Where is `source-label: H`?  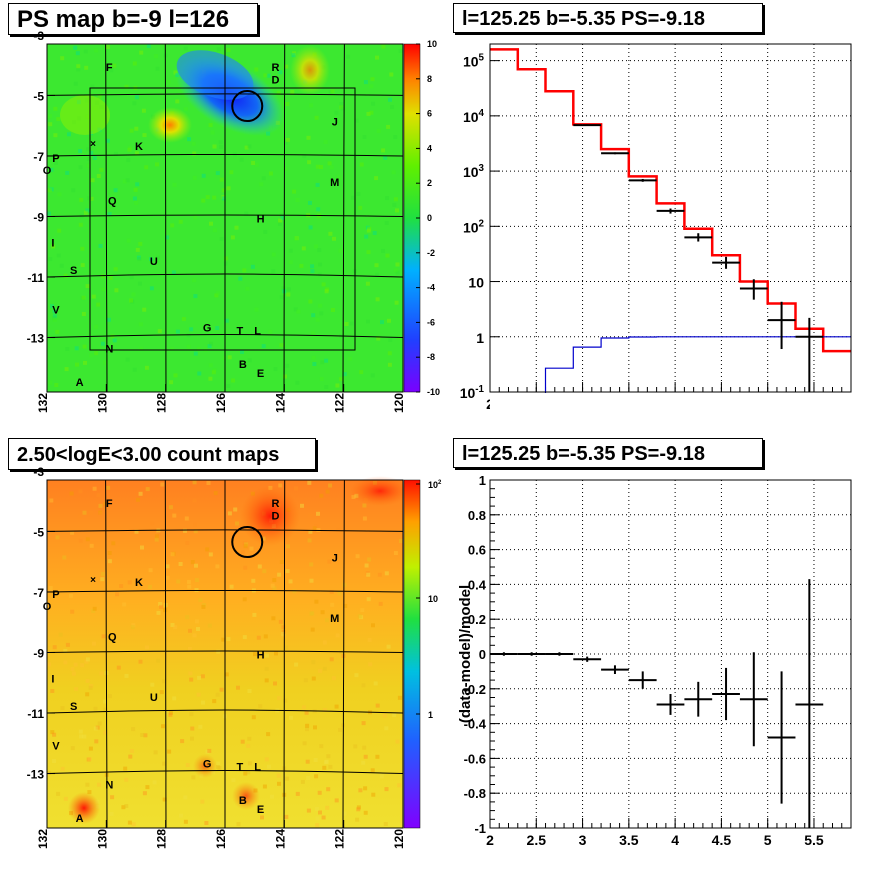 source-label: H is located at coordinates (261, 220).